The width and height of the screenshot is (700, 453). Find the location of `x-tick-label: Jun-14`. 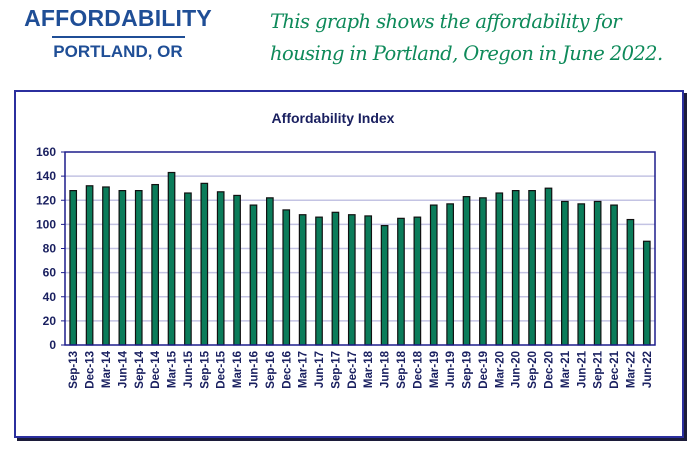

x-tick-label: Jun-14 is located at coordinates (123, 369).